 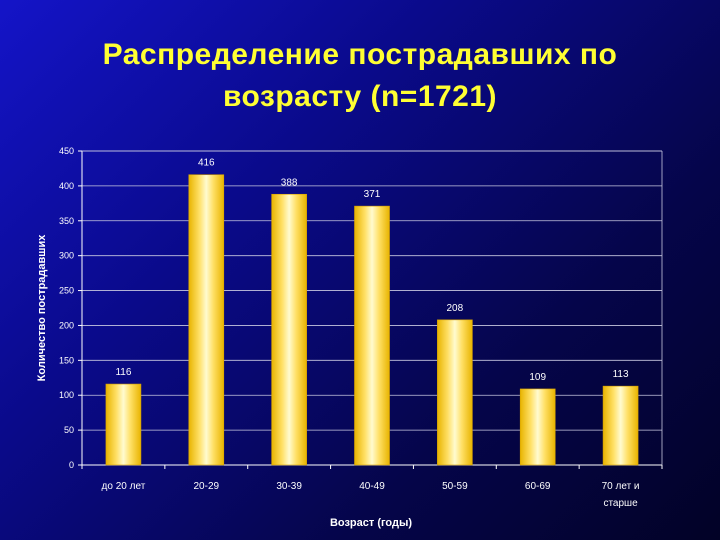 I want to click on y-axis-label: Количество пострадавших, so click(x=42, y=308).